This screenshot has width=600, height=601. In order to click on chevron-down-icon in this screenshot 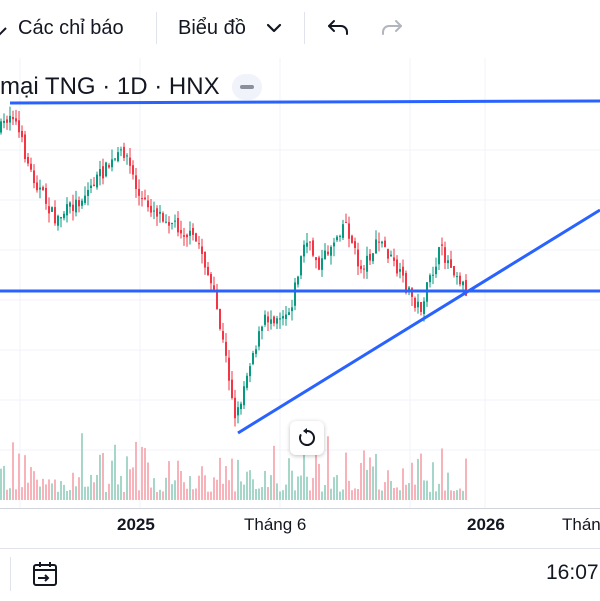, I will do `click(274, 28)`.